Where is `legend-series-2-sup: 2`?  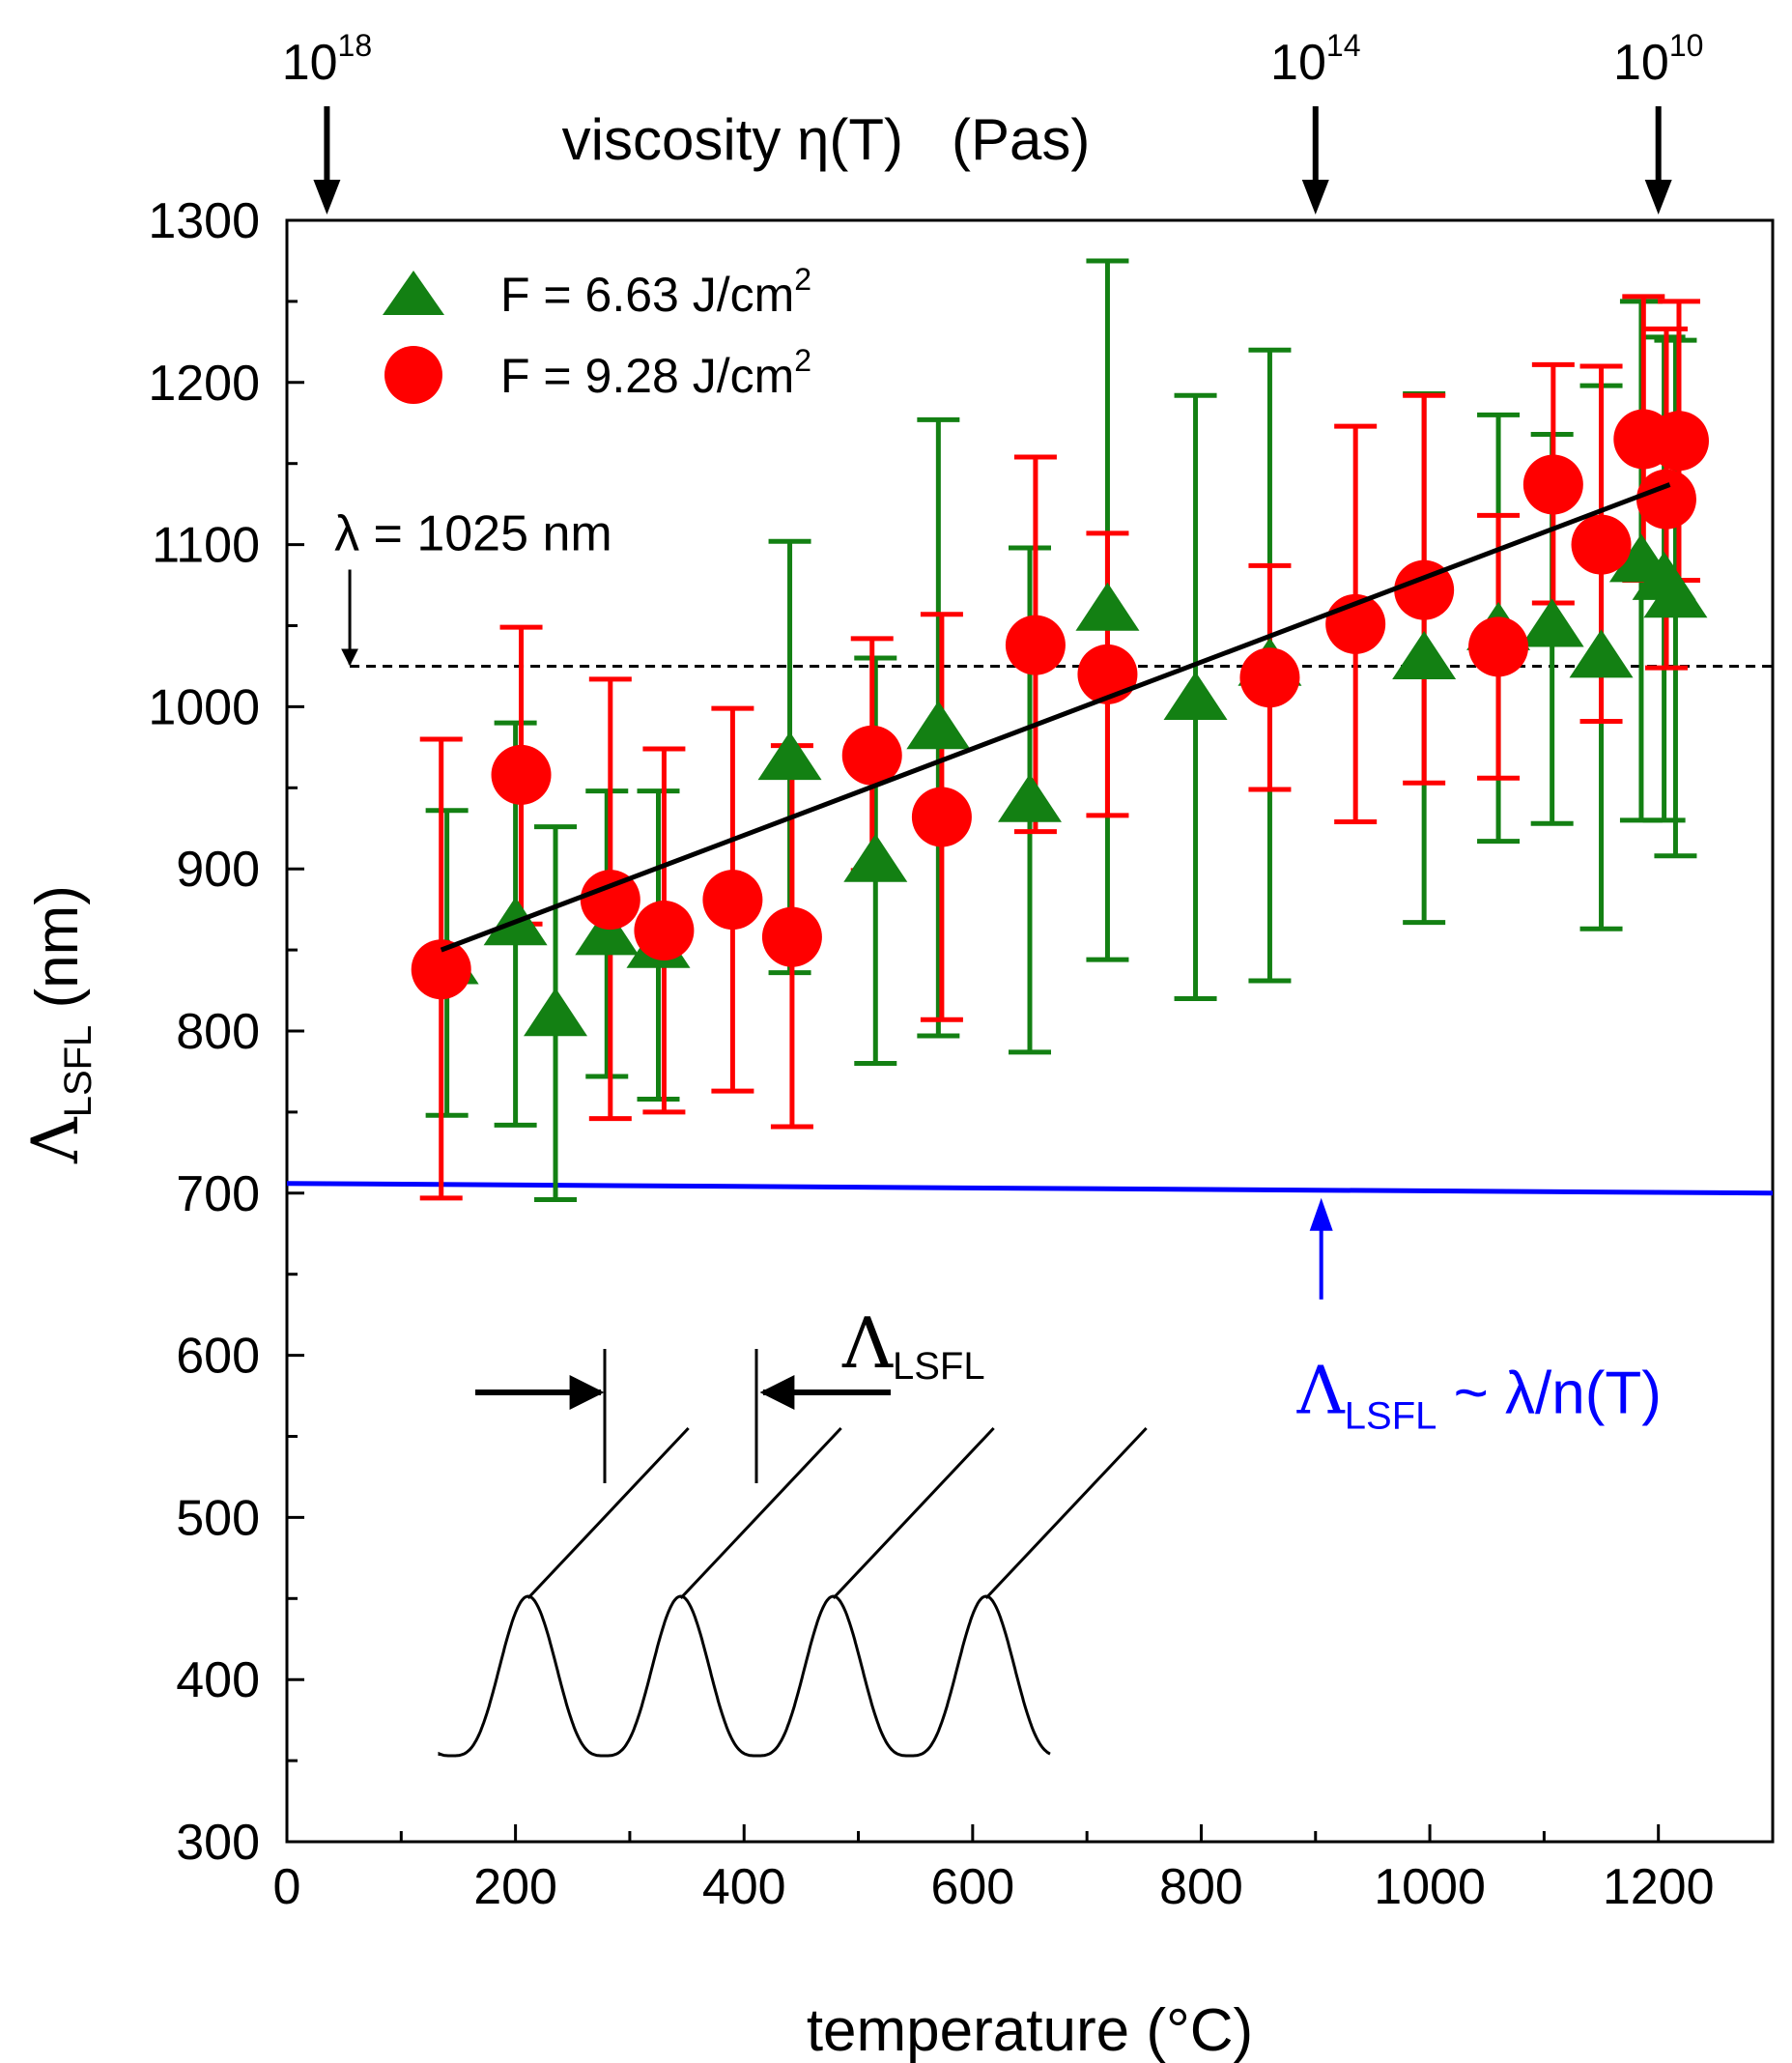 legend-series-2-sup: 2 is located at coordinates (802, 360).